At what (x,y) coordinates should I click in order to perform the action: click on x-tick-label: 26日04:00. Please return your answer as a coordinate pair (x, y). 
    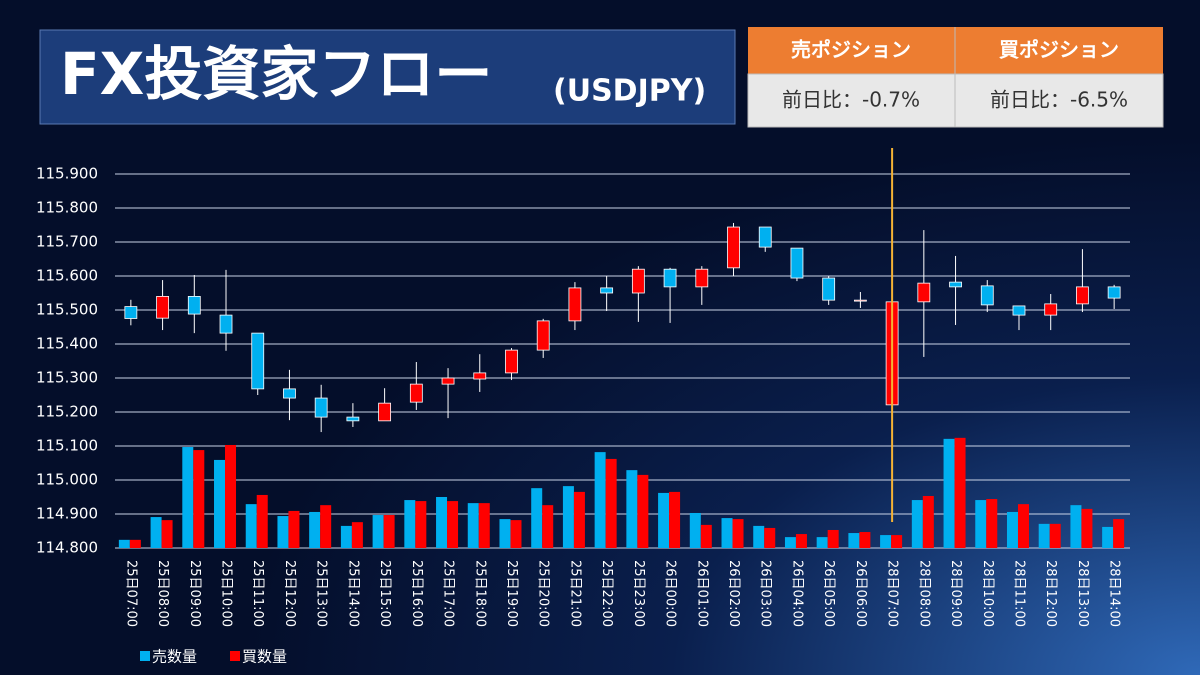
    Looking at the image, I should click on (796, 593).